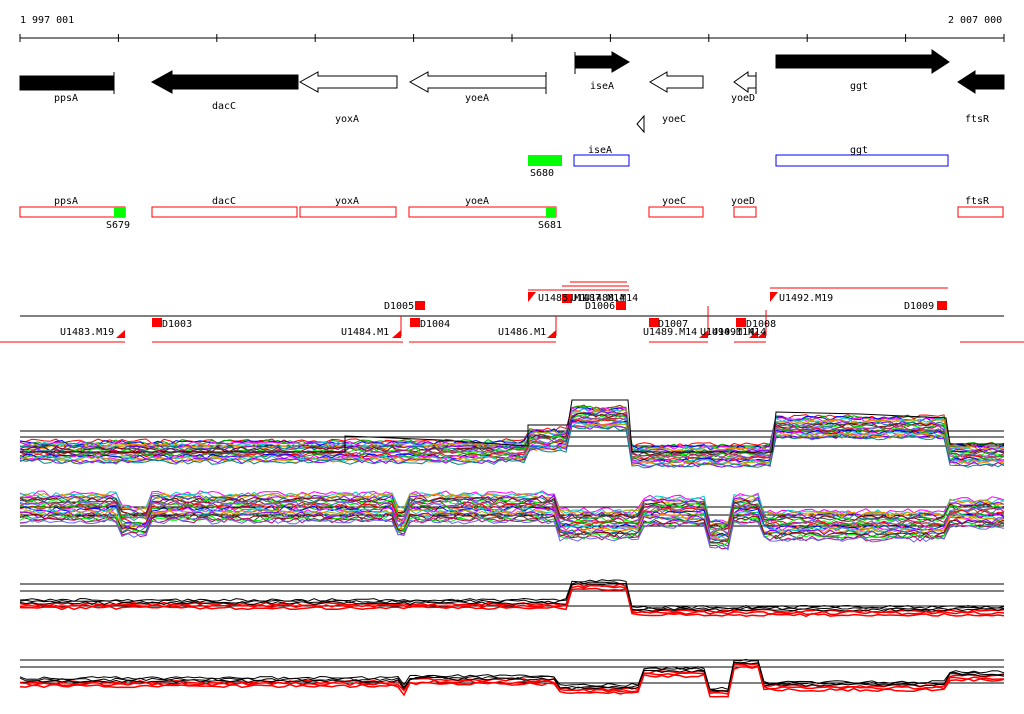 The height and width of the screenshot is (714, 1024). I want to click on marker-label: U1490.M14, so click(727, 332).